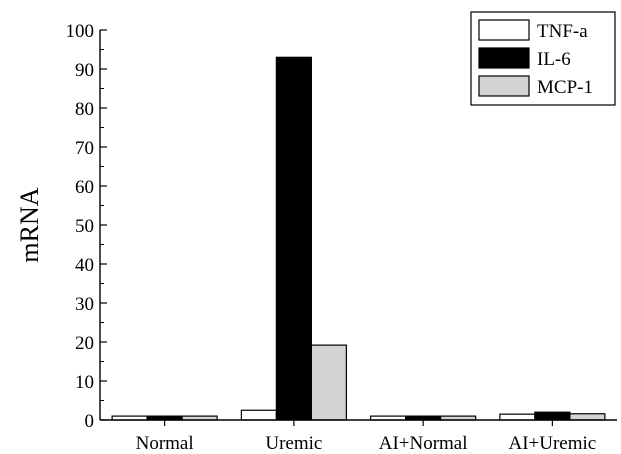 The width and height of the screenshot is (621, 454). I want to click on x-axis-labels: Normal Uremic AI+Normal AI+Uremic, so click(366, 437).